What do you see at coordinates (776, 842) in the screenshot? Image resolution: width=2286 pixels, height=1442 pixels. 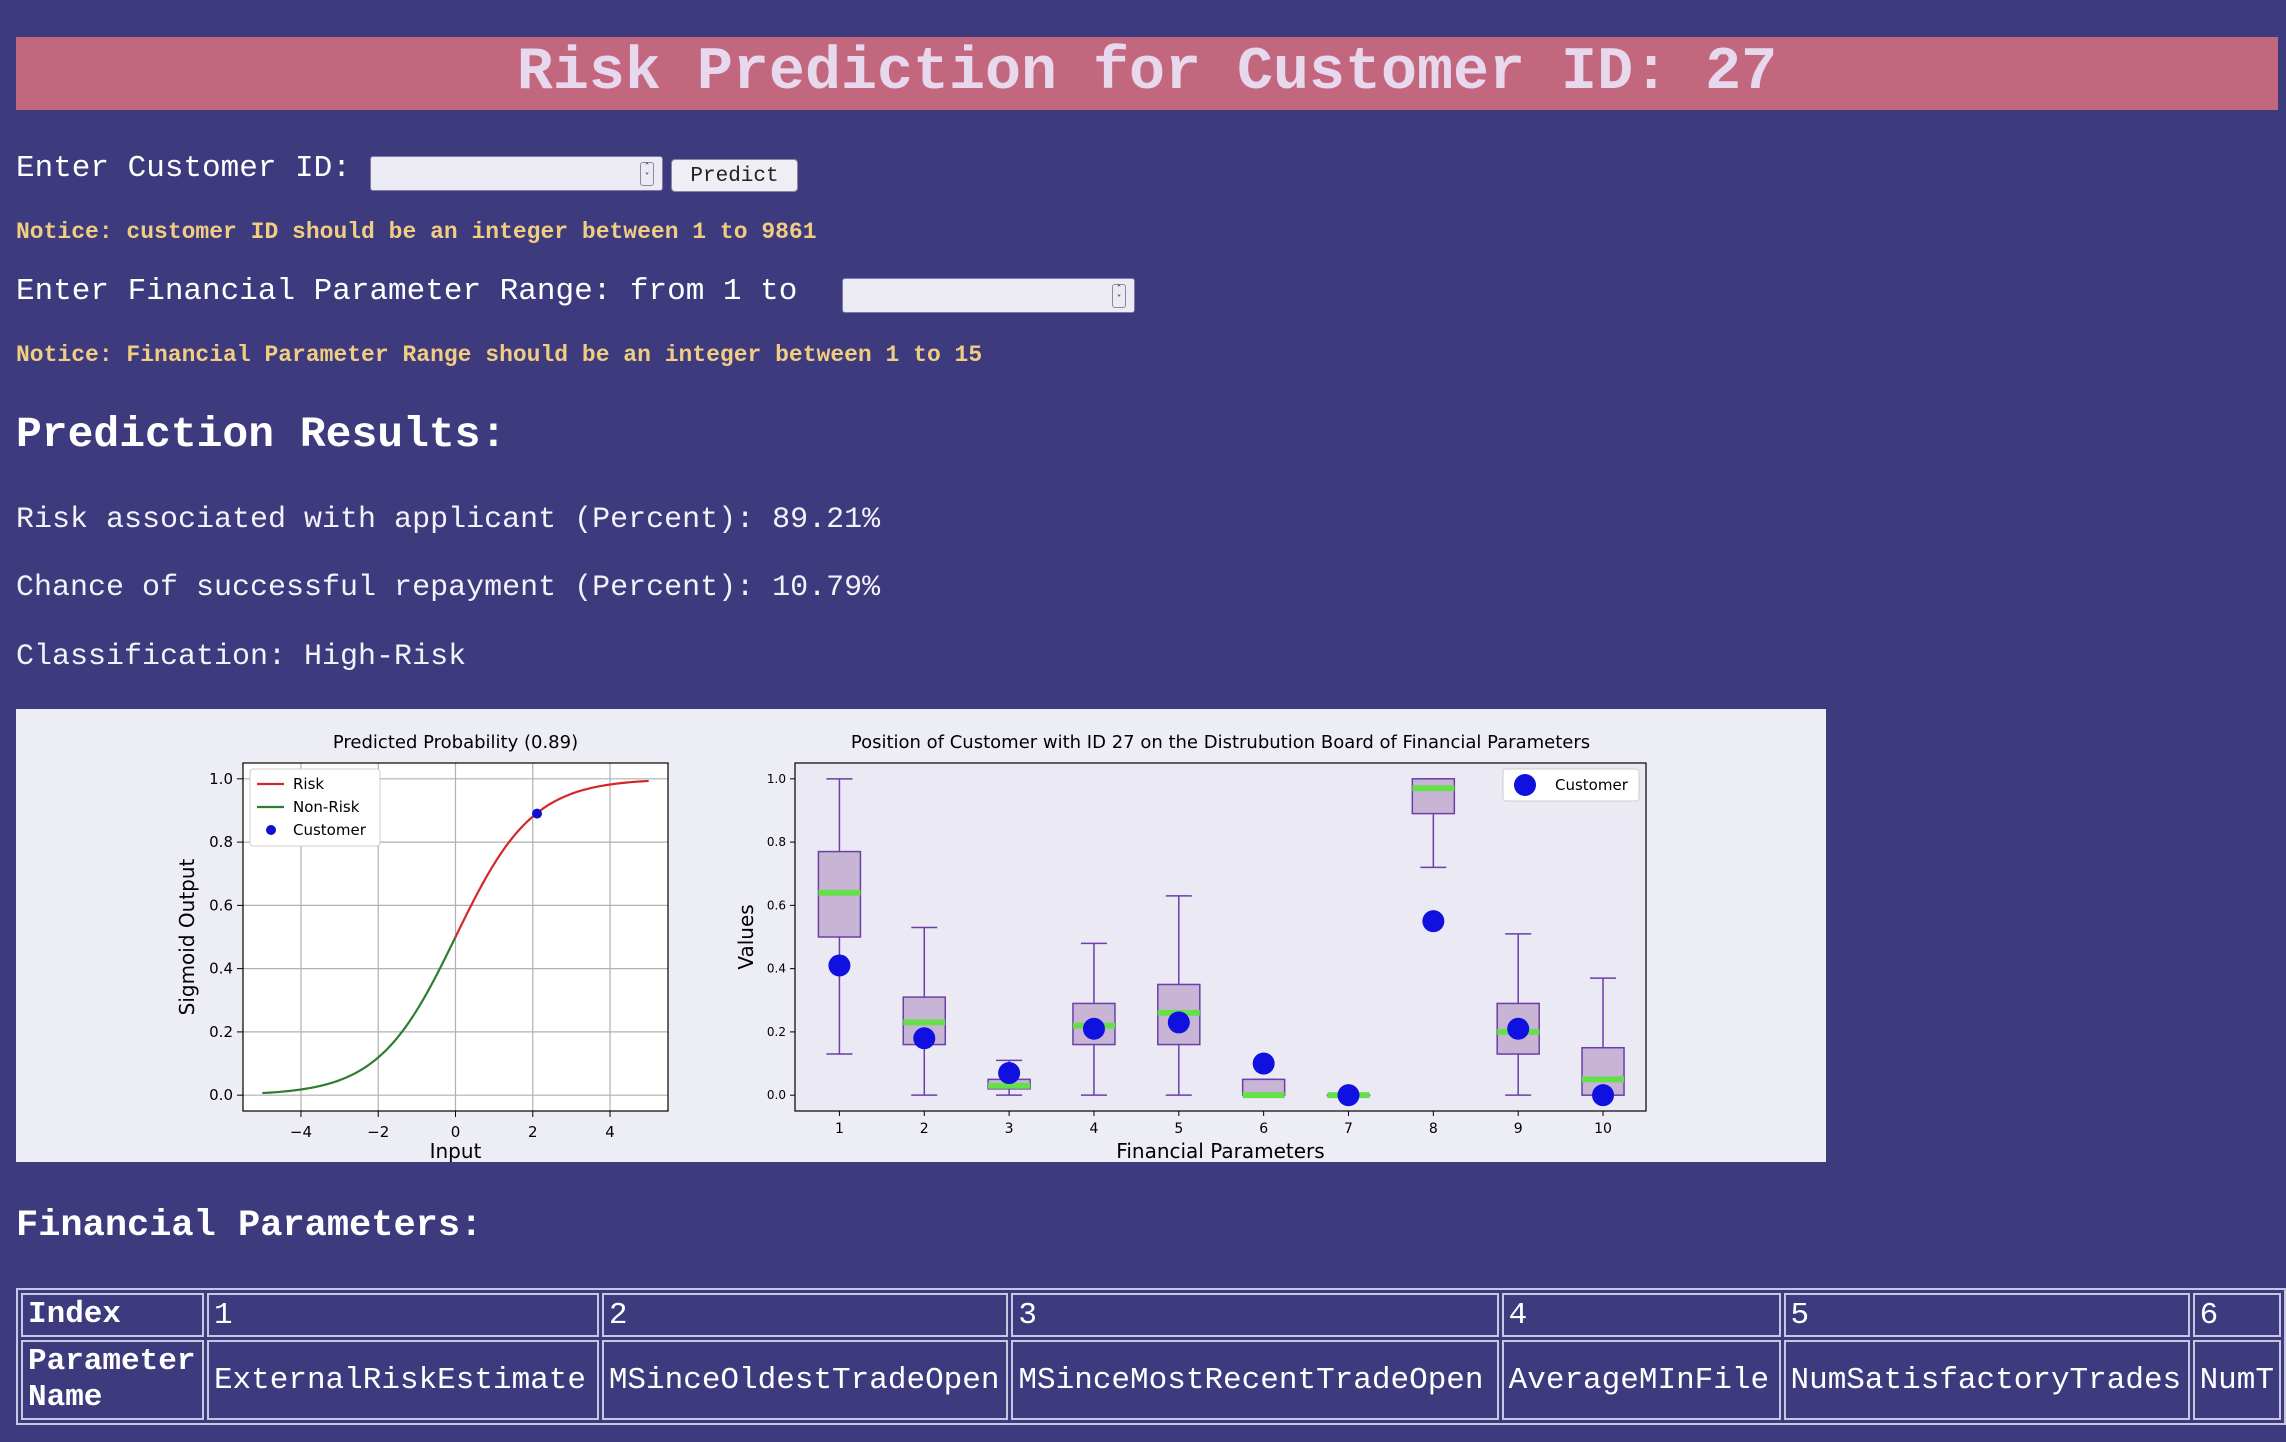 I see `plot2-ytick-label: 0.8` at bounding box center [776, 842].